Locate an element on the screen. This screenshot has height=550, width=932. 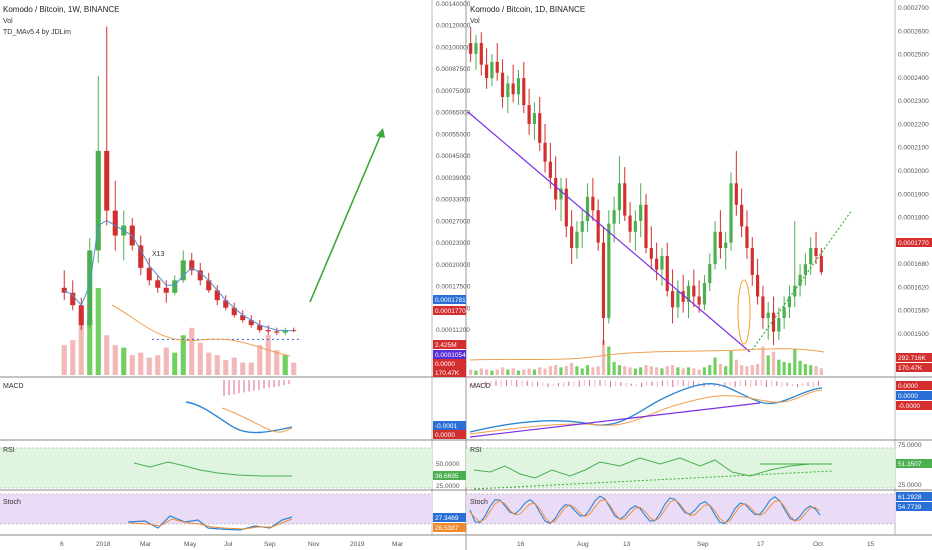
left-indicator-label: TD_MAv5.4 by JDLim is located at coordinates (37, 32).